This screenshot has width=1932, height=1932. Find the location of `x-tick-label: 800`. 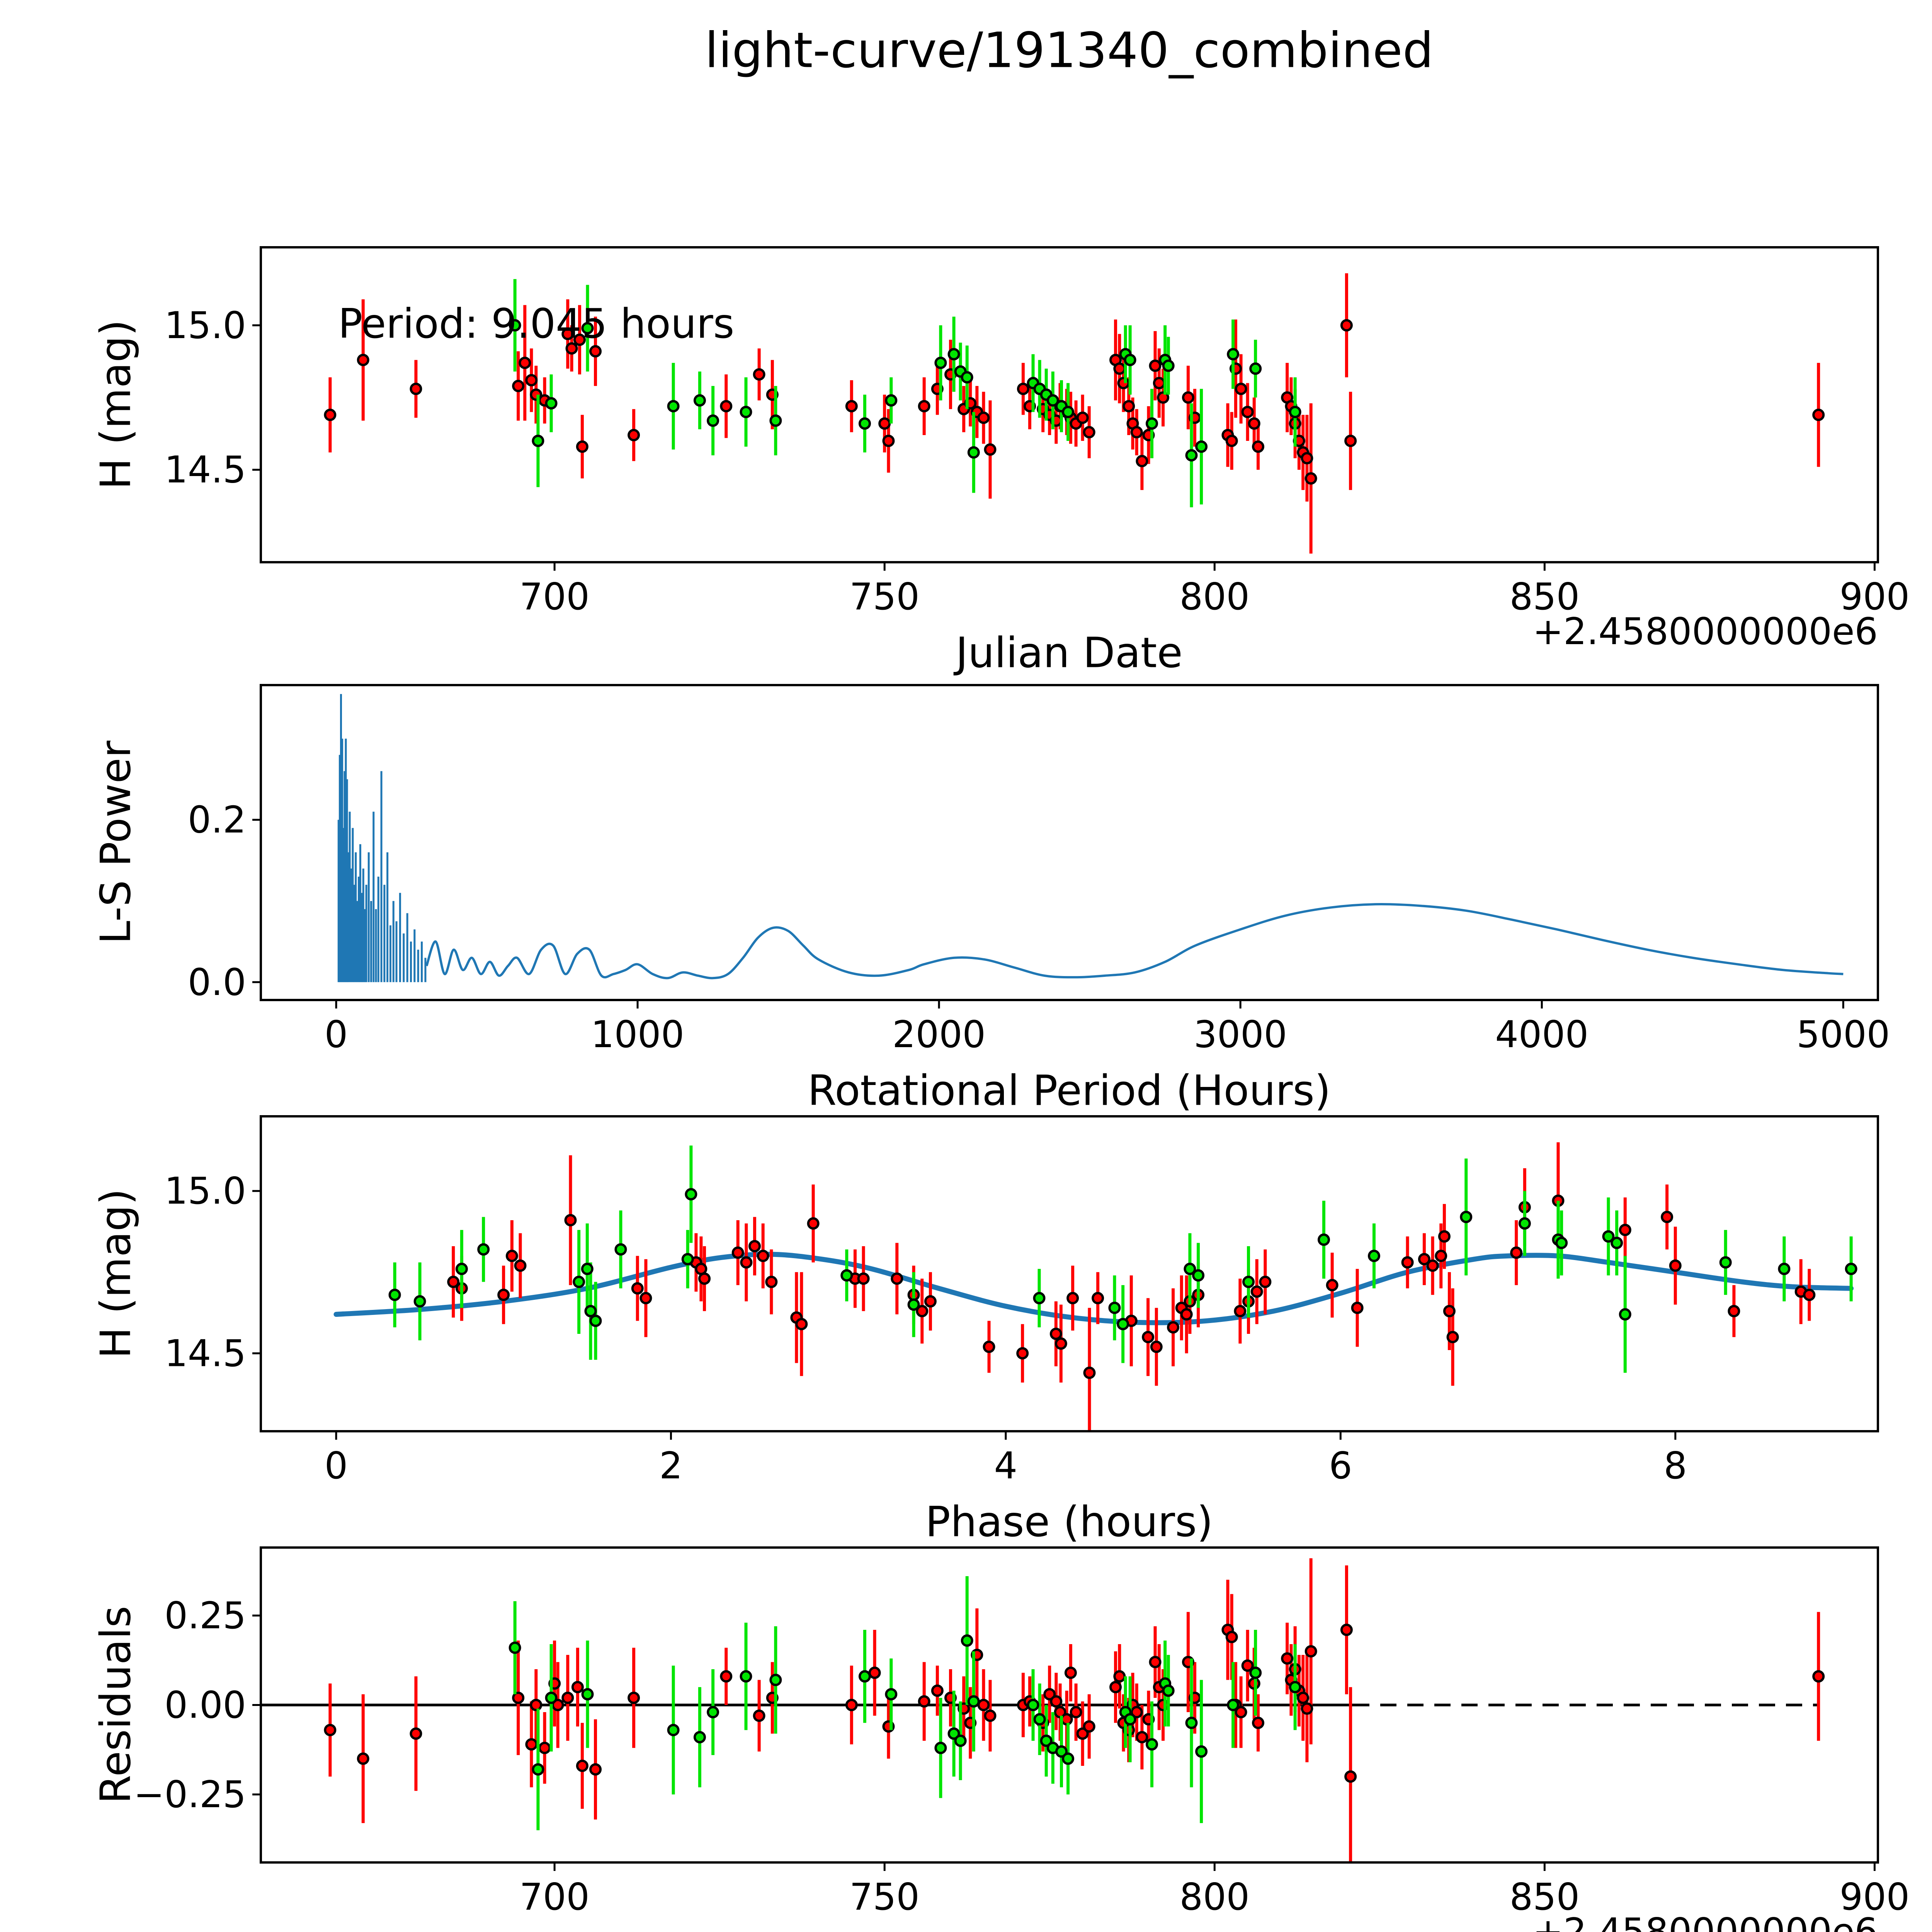

x-tick-label: 800 is located at coordinates (1215, 597).